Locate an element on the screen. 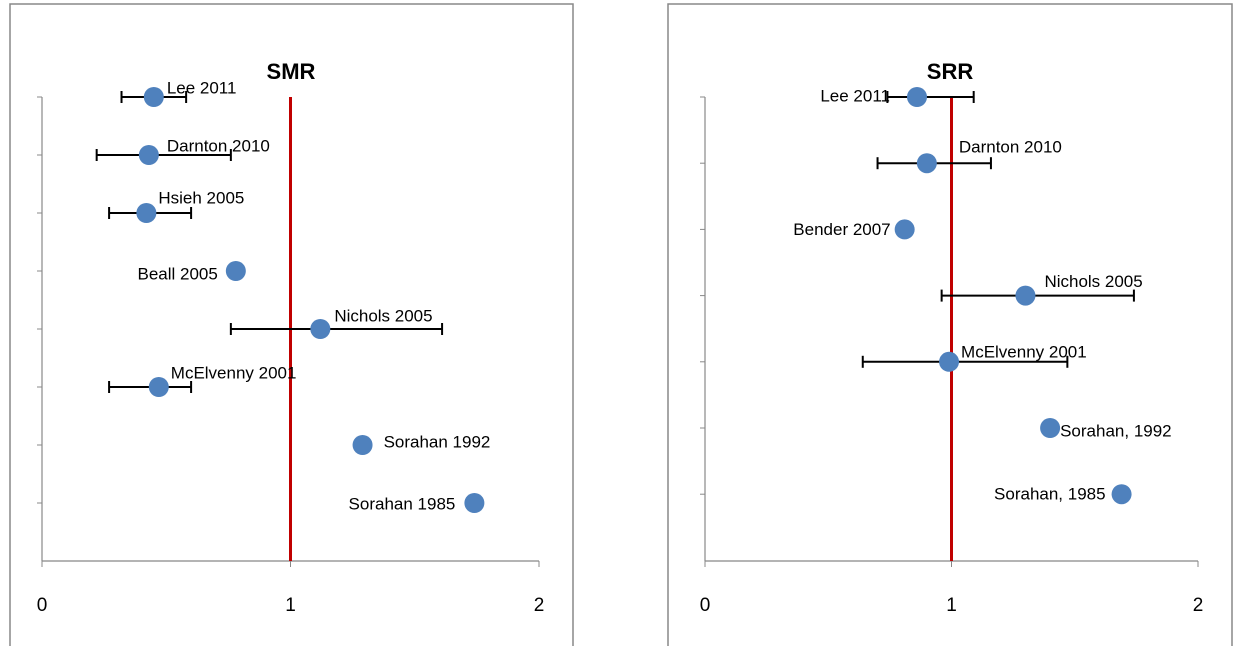 Image resolution: width=1234 pixels, height=651 pixels. point-label: Hsieh 2005 is located at coordinates (201, 197).